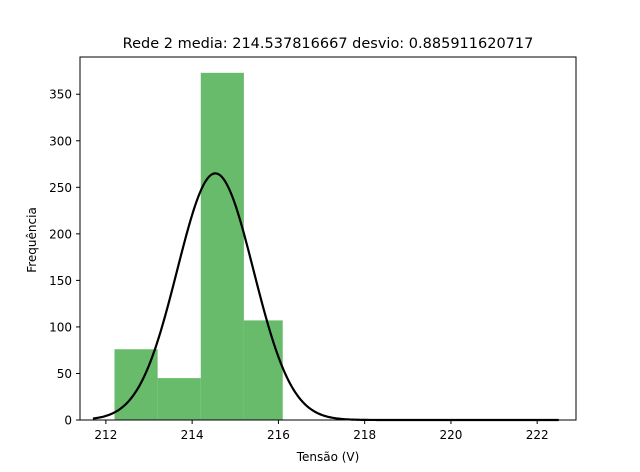 The width and height of the screenshot is (640, 472). What do you see at coordinates (537, 435) in the screenshot?
I see `x-tick-label-222: 222` at bounding box center [537, 435].